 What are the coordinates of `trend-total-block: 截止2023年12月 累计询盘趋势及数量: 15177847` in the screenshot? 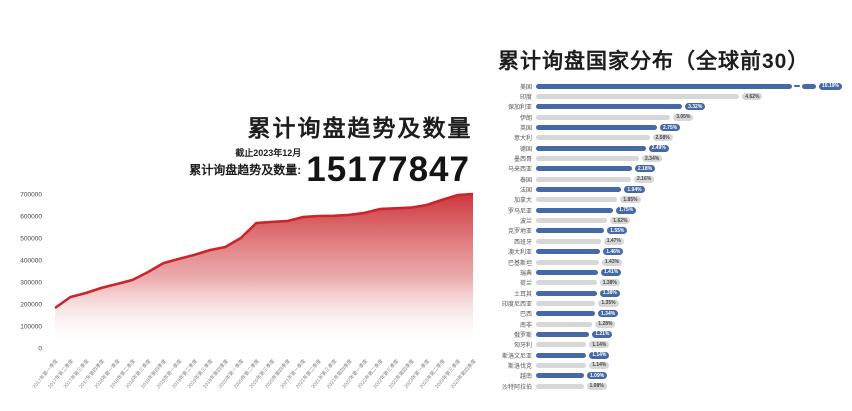 It's located at (255, 167).